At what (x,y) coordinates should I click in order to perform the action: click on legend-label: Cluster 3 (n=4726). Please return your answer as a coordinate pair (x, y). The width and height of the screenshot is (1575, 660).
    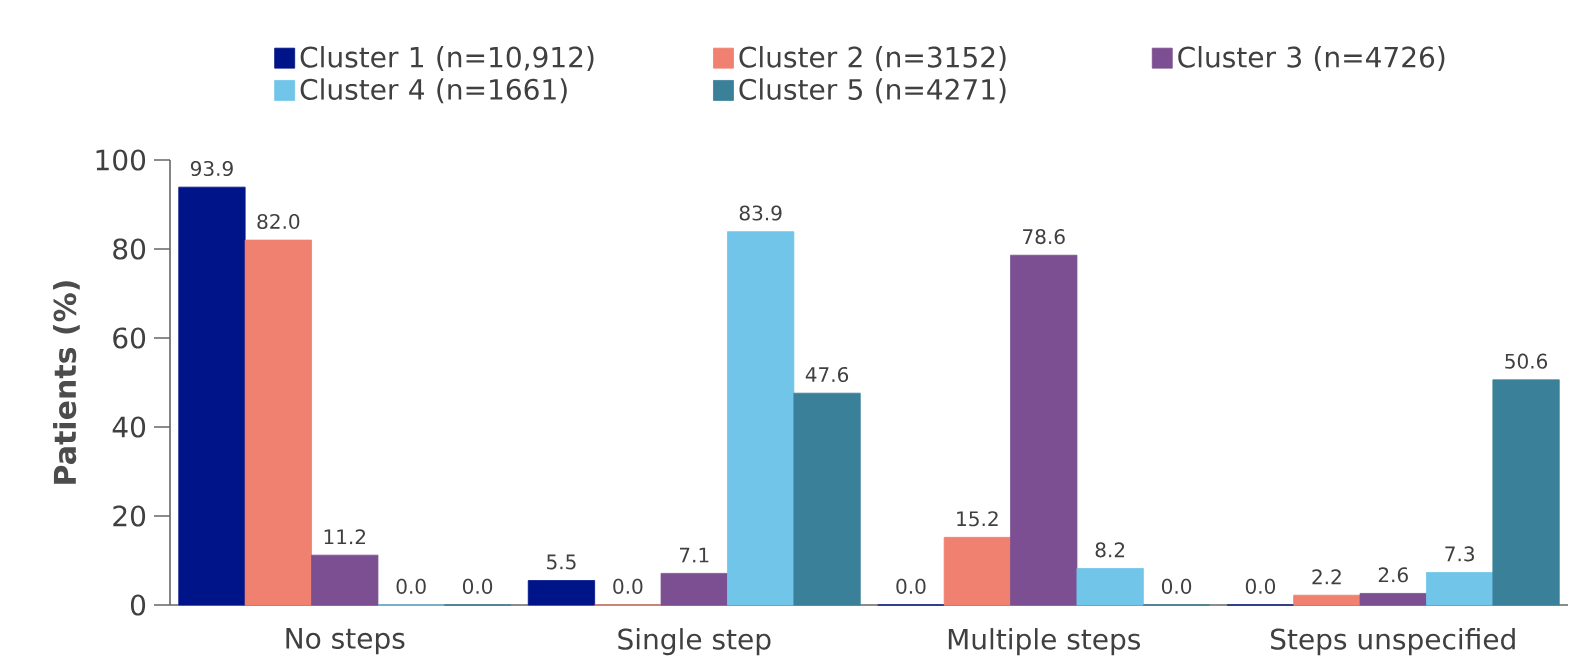
    Looking at the image, I should click on (1311, 58).